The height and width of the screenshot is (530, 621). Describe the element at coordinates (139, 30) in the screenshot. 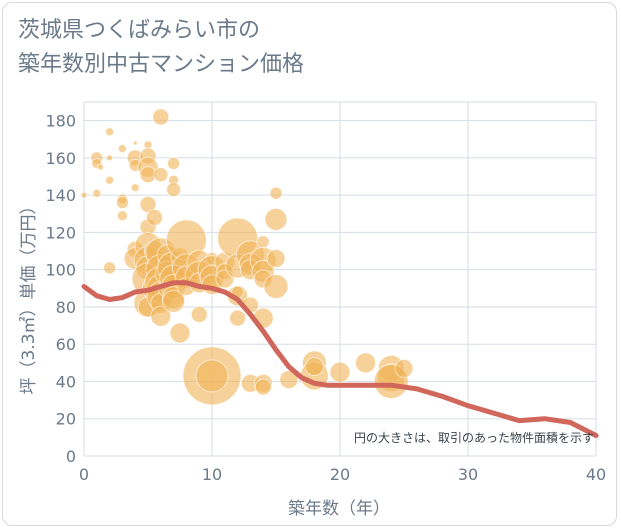

I see `chart-title-line1: 茨城県つくばみらい市の` at that location.